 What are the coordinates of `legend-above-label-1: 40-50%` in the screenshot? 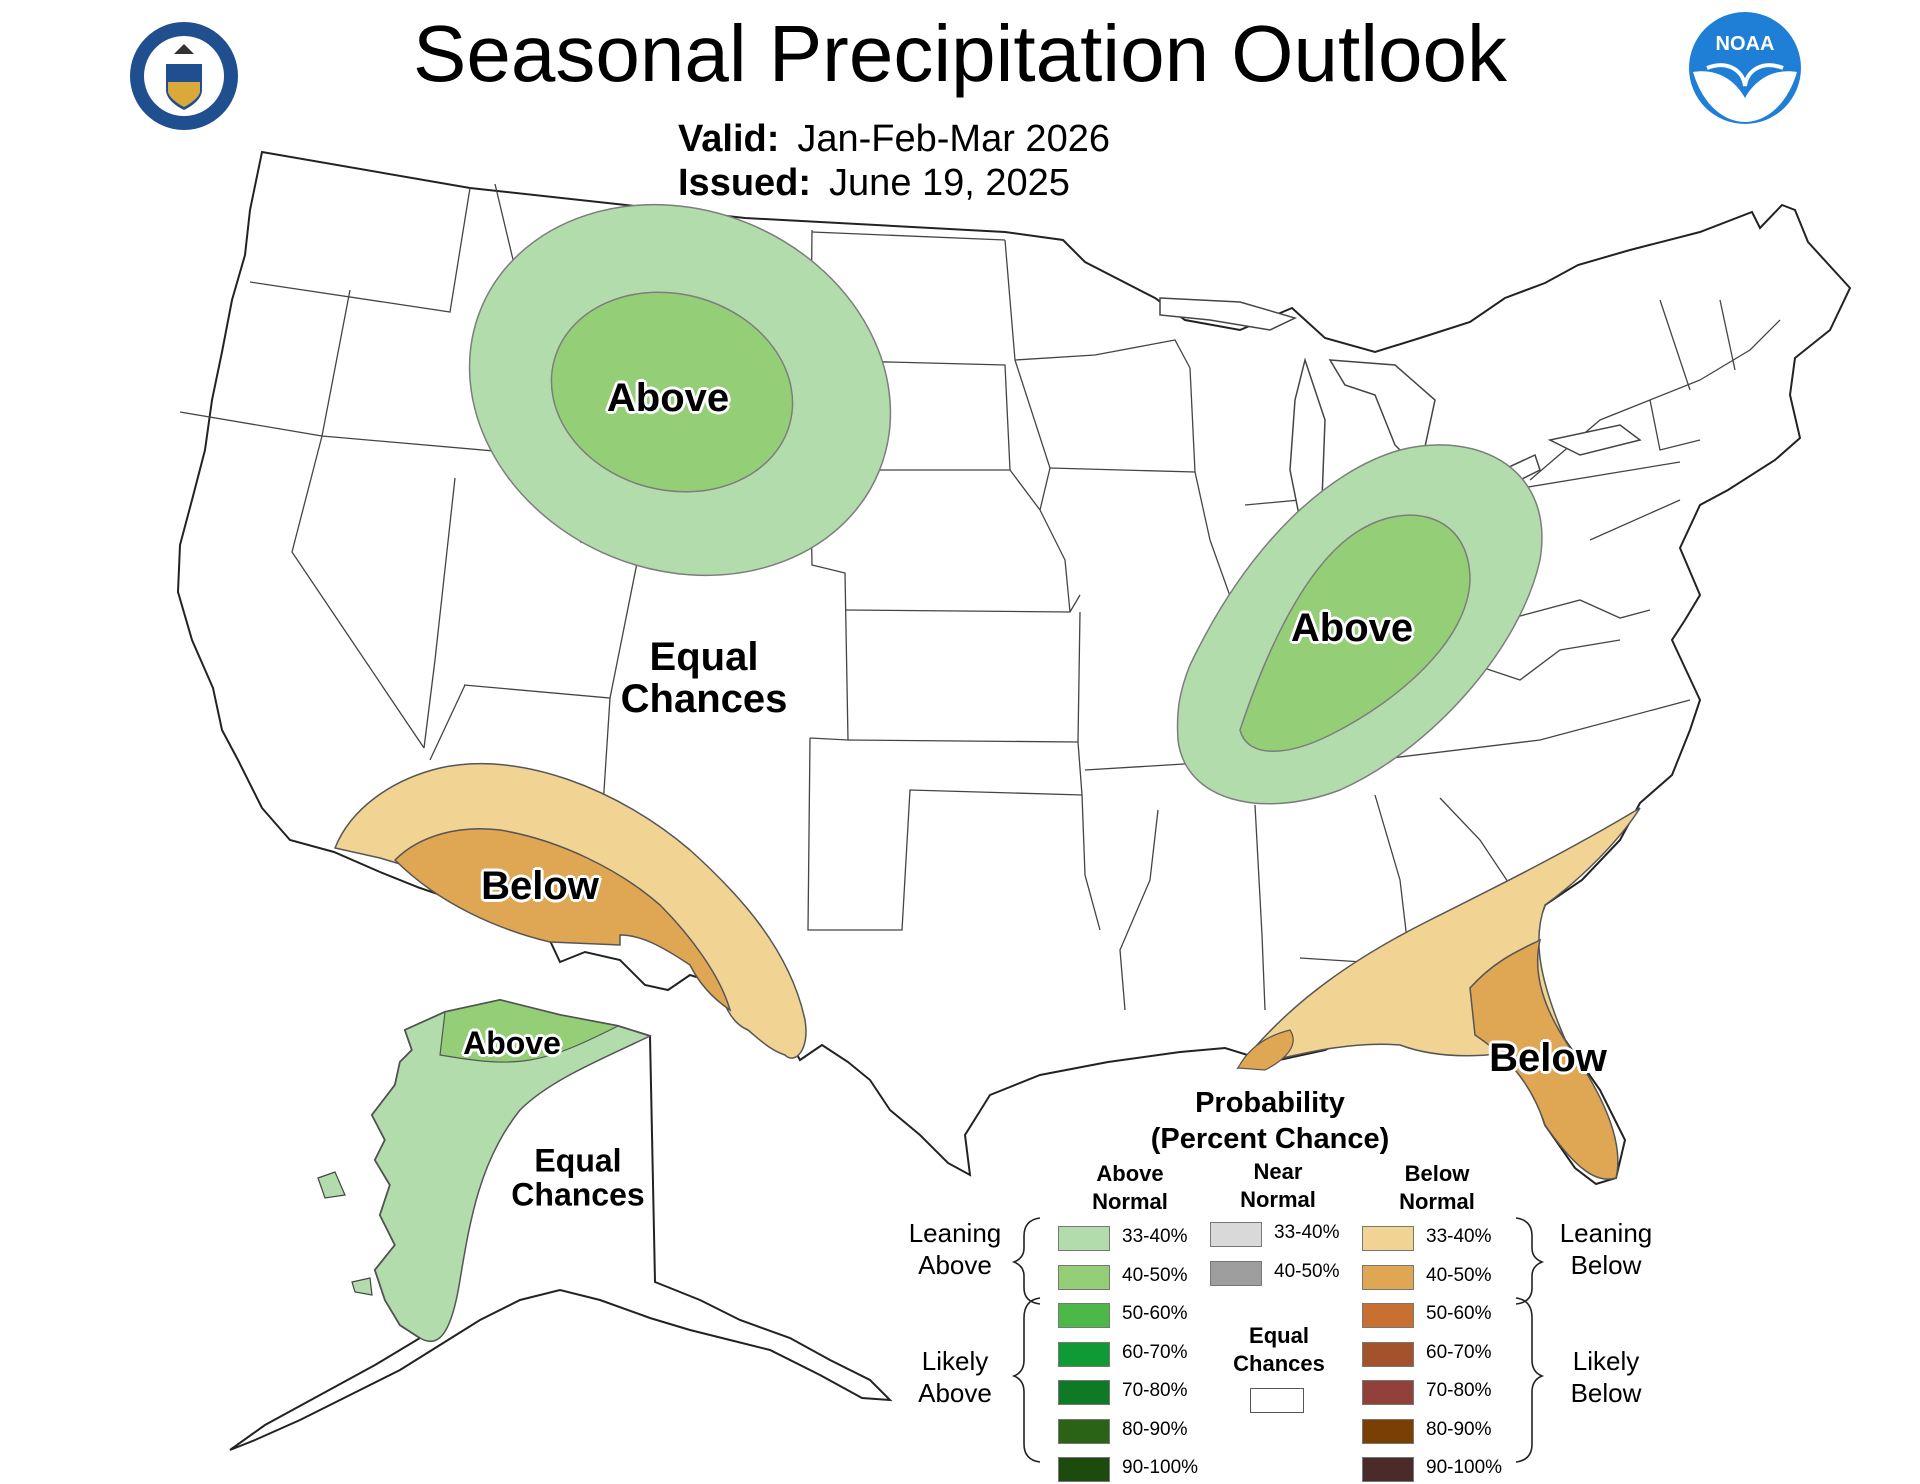 It's located at (1155, 1275).